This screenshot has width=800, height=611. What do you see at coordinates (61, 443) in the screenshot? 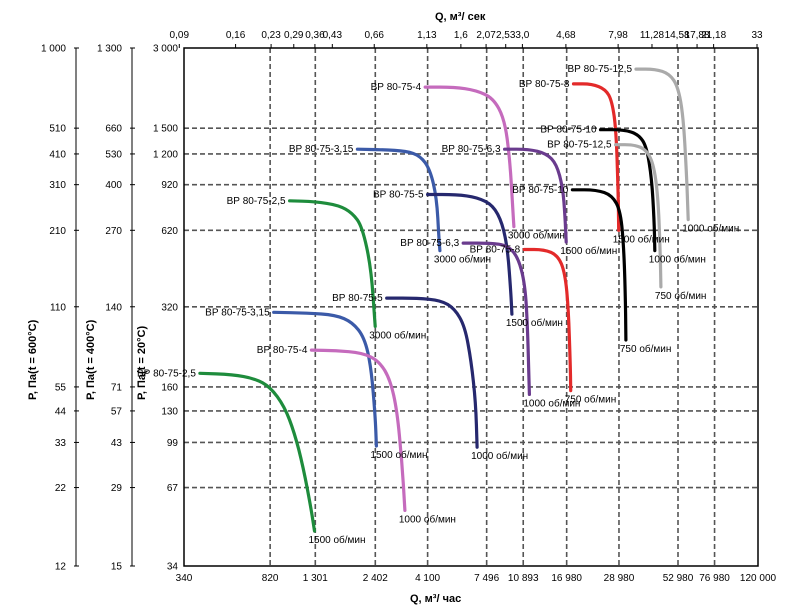
I see `y-tick-label: 33` at bounding box center [61, 443].